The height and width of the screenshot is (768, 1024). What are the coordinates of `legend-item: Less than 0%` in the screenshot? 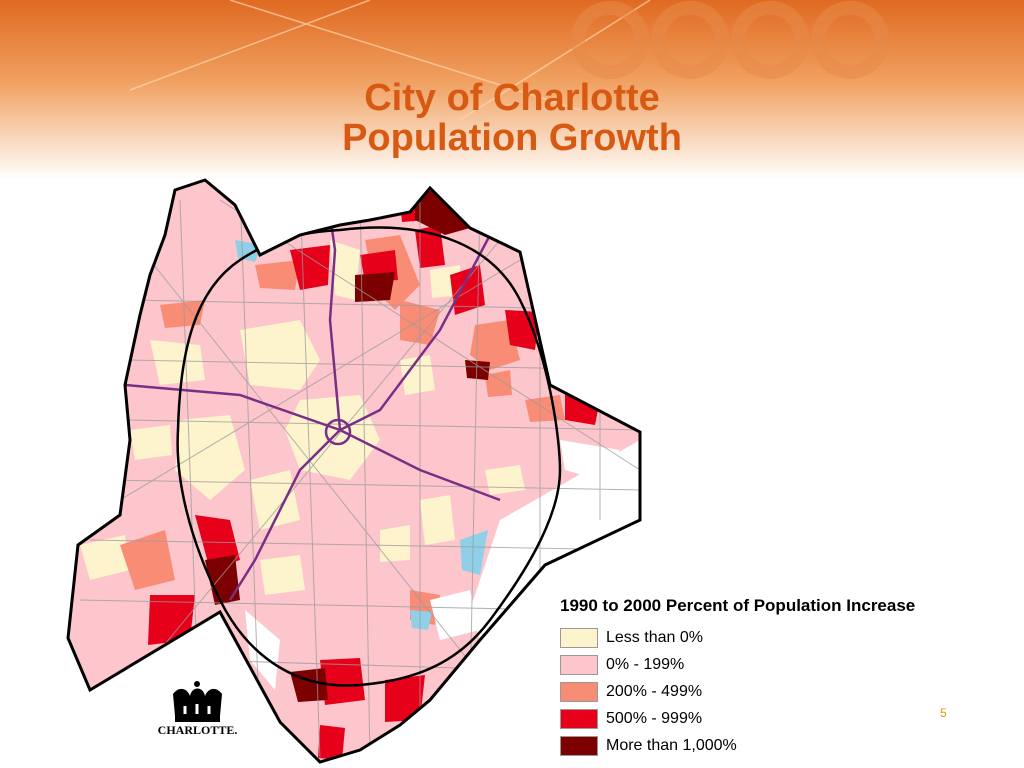 It's located at (792, 637).